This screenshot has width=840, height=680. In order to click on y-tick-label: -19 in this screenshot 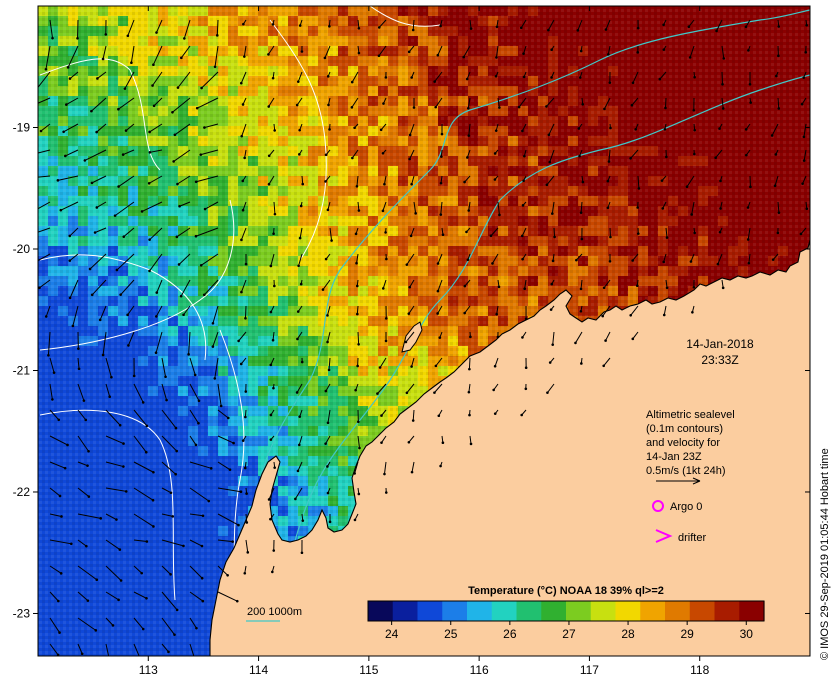, I will do `click(22, 127)`.